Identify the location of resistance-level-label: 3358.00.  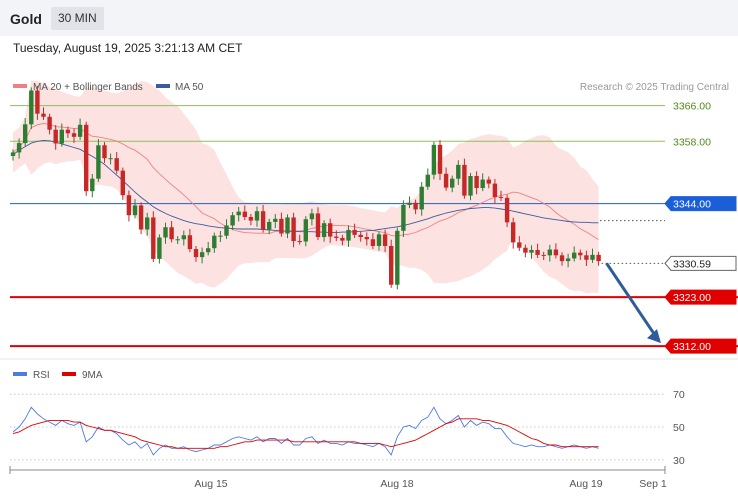
(692, 142).